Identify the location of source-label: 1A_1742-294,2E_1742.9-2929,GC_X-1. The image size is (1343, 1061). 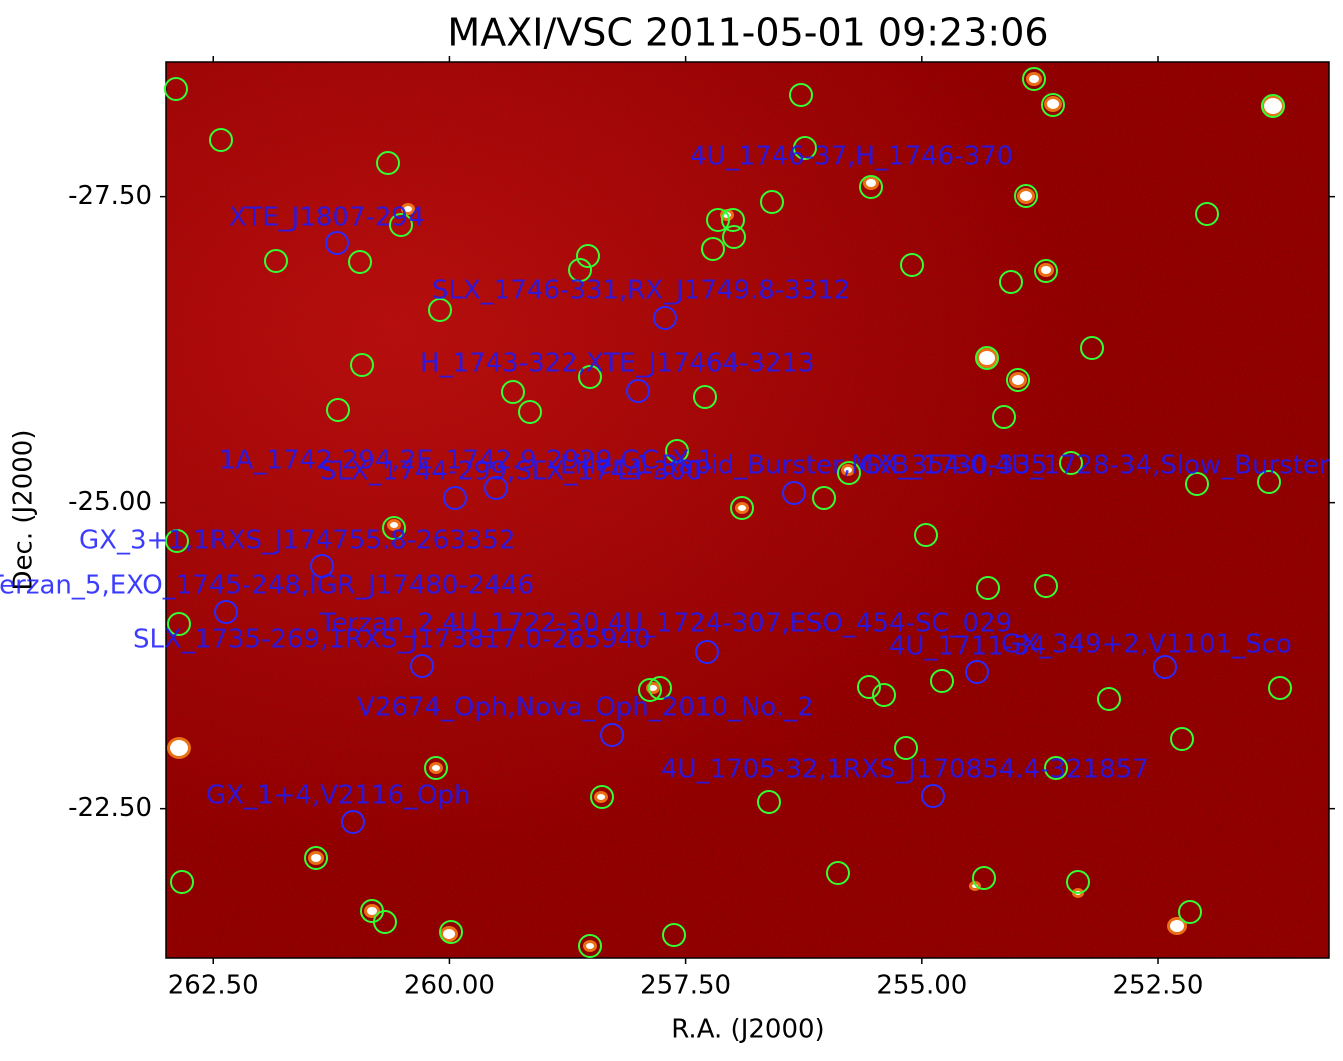
(466, 461).